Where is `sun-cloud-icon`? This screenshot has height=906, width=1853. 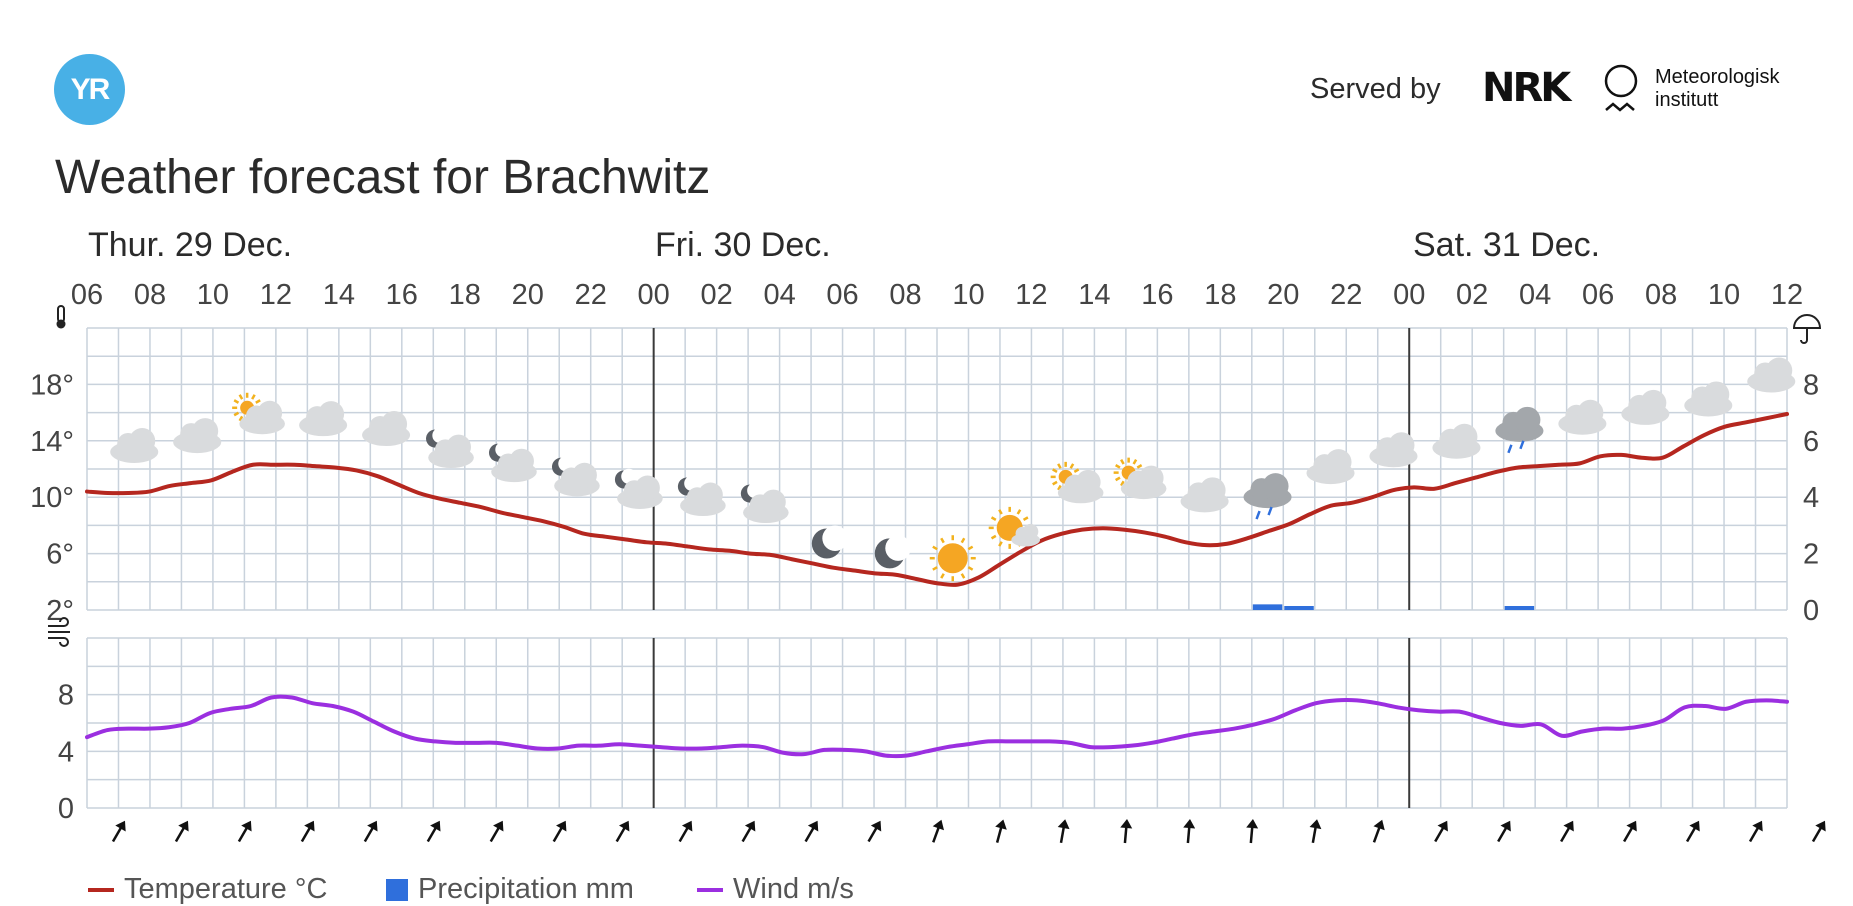
sun-cloud-icon is located at coordinates (1014, 527).